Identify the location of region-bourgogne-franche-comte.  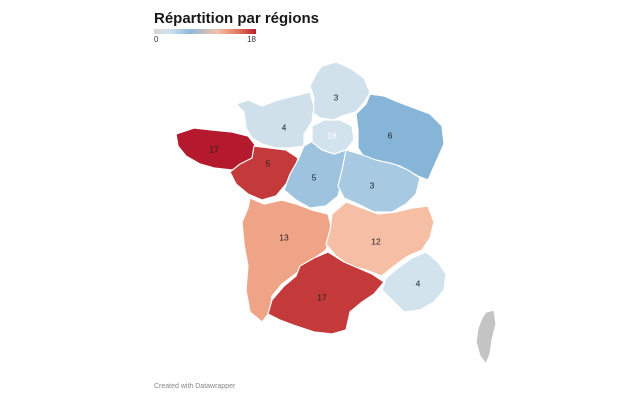
(379, 181).